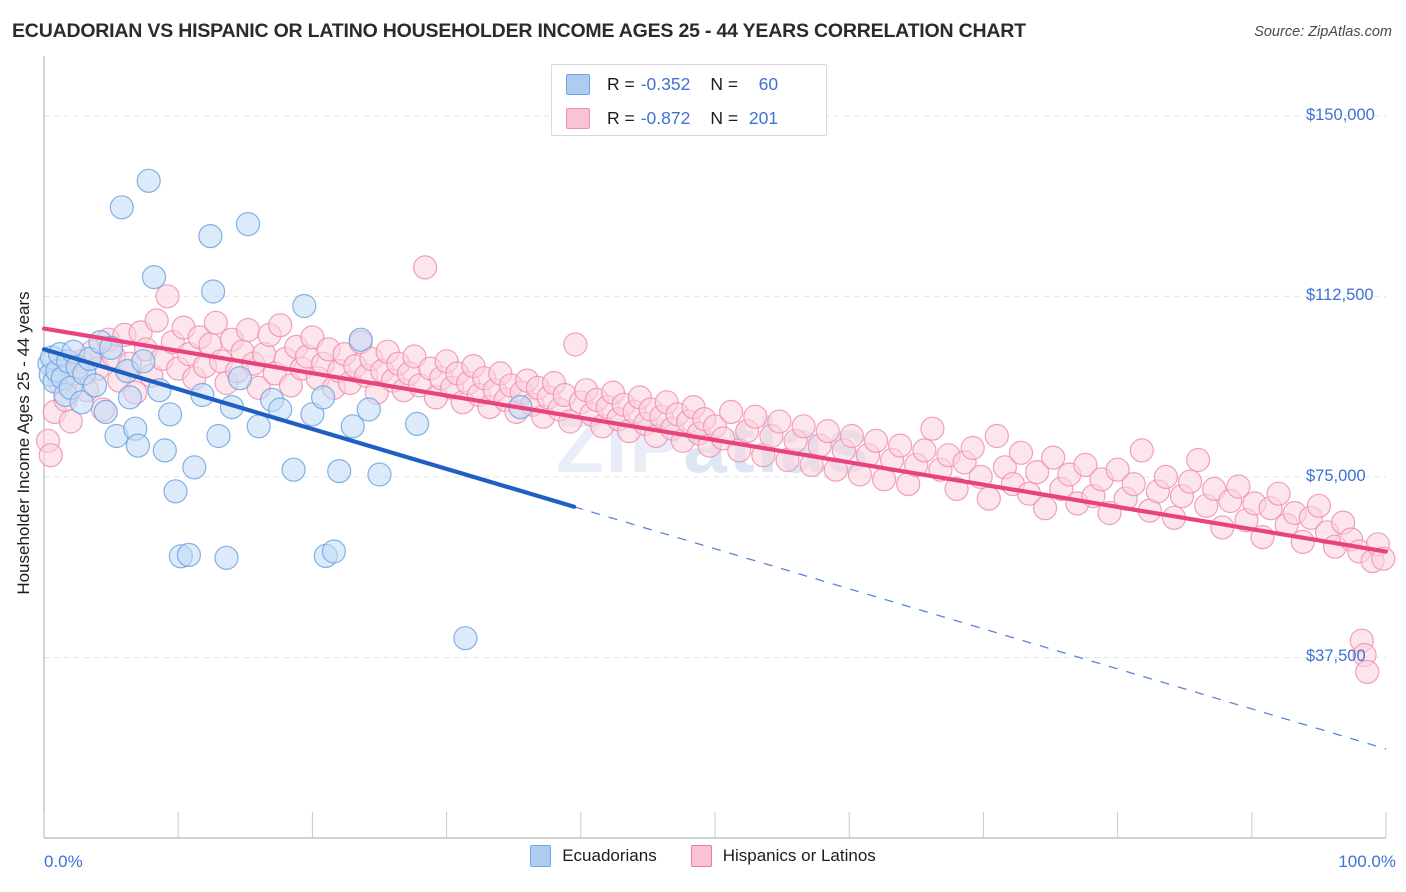 The image size is (1406, 892). Describe the element at coordinates (665, 118) in the screenshot. I see `legend-r-value-hispanics: -0.872` at that location.